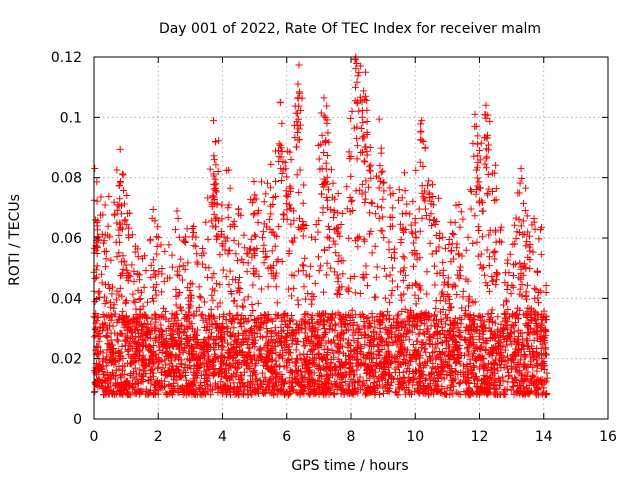 The height and width of the screenshot is (485, 640). Describe the element at coordinates (94, 437) in the screenshot. I see `x-tick-label: 0` at that location.